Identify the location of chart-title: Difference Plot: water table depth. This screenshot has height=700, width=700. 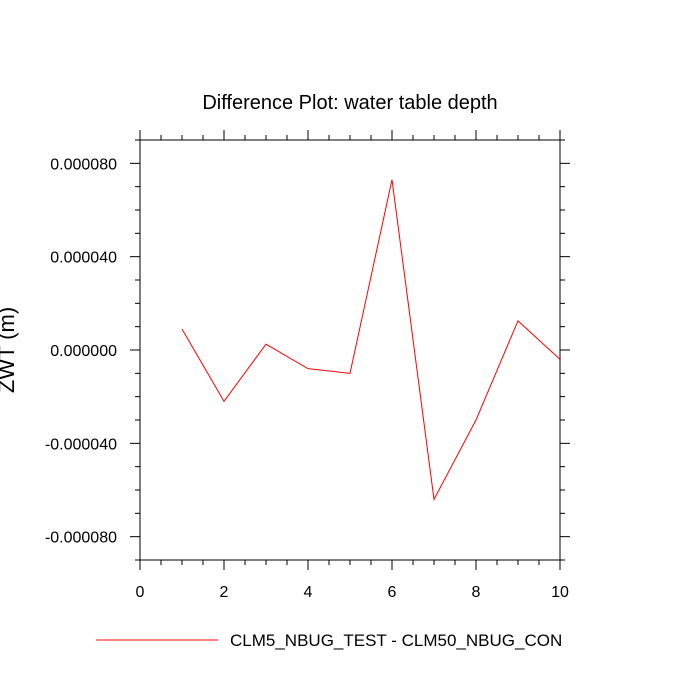
(349, 103).